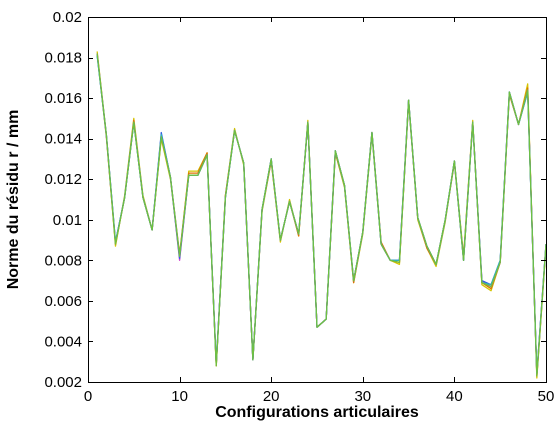  Describe the element at coordinates (13, 200) in the screenshot. I see `y-axis-title: Norme du résidu r / mm` at that location.